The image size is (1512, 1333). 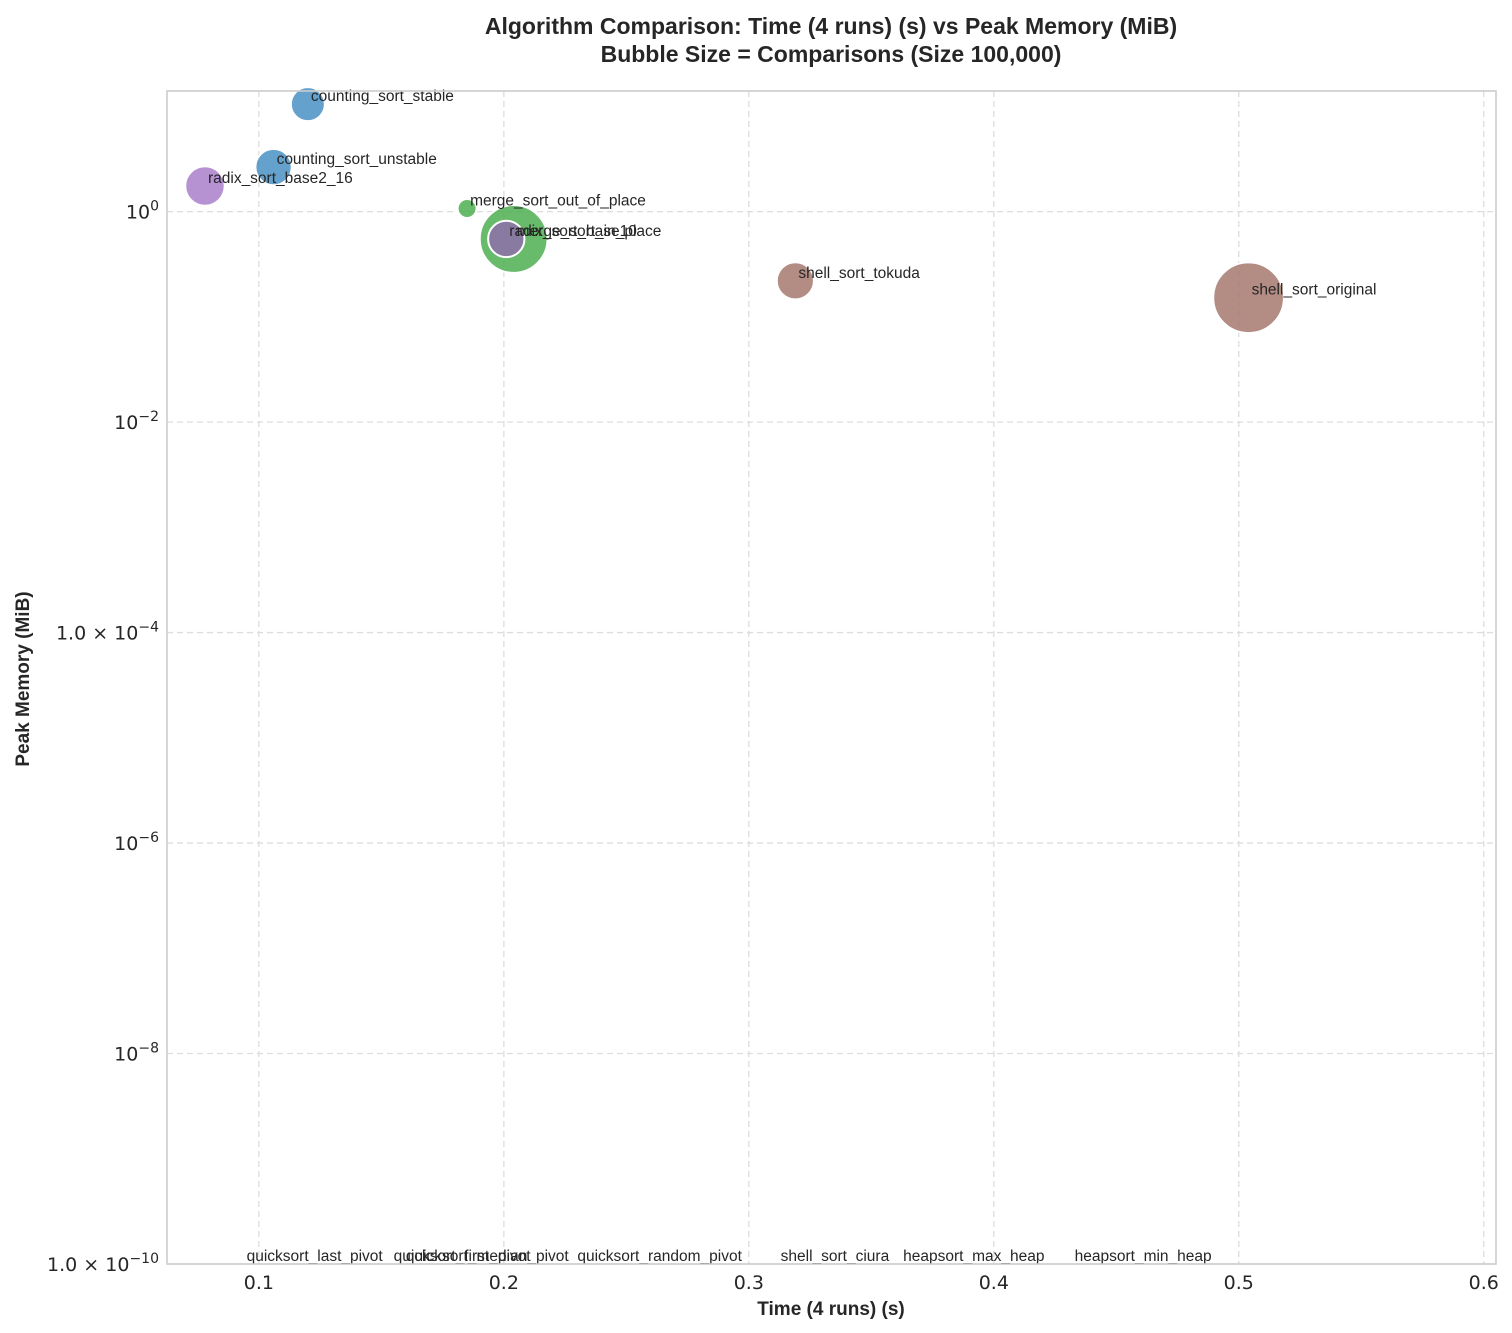 I want to click on y-tick-label: 10⁻², so click(x=136, y=421).